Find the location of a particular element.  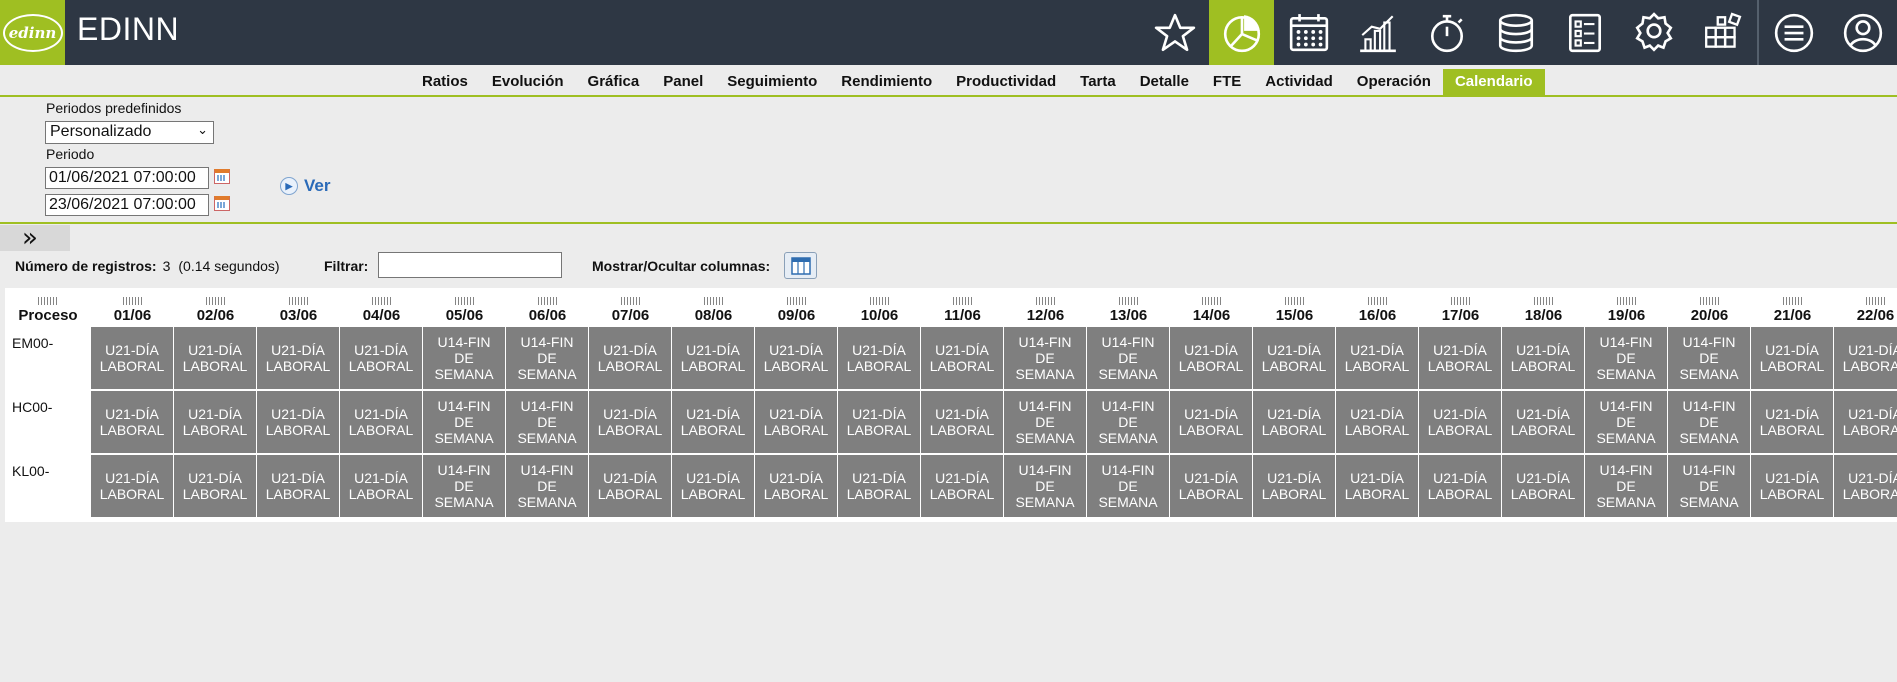

column-header: 22/06 is located at coordinates (1865, 307).